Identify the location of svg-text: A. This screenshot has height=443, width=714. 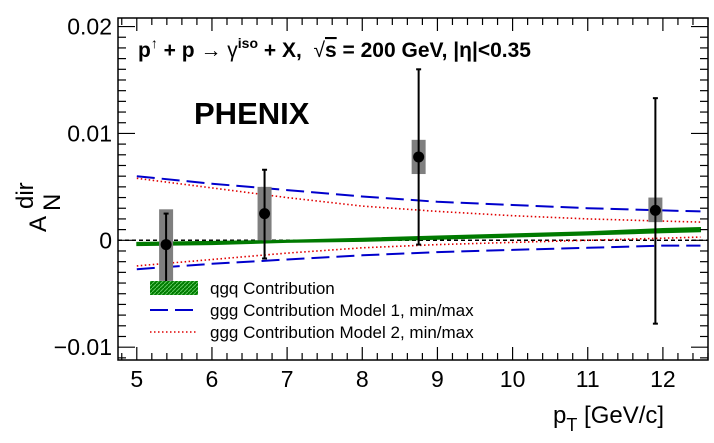
(38, 224).